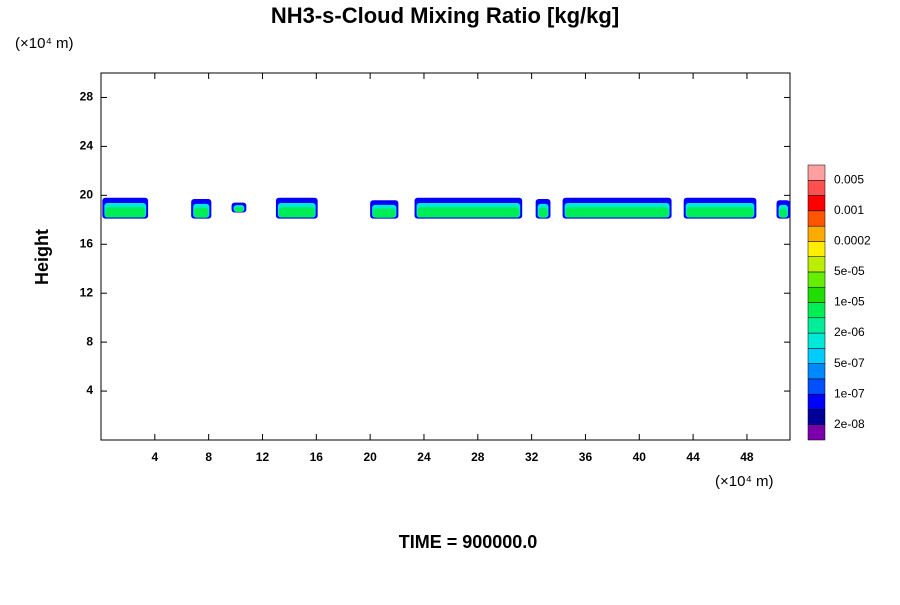  I want to click on x-tick-label: 20, so click(370, 457).